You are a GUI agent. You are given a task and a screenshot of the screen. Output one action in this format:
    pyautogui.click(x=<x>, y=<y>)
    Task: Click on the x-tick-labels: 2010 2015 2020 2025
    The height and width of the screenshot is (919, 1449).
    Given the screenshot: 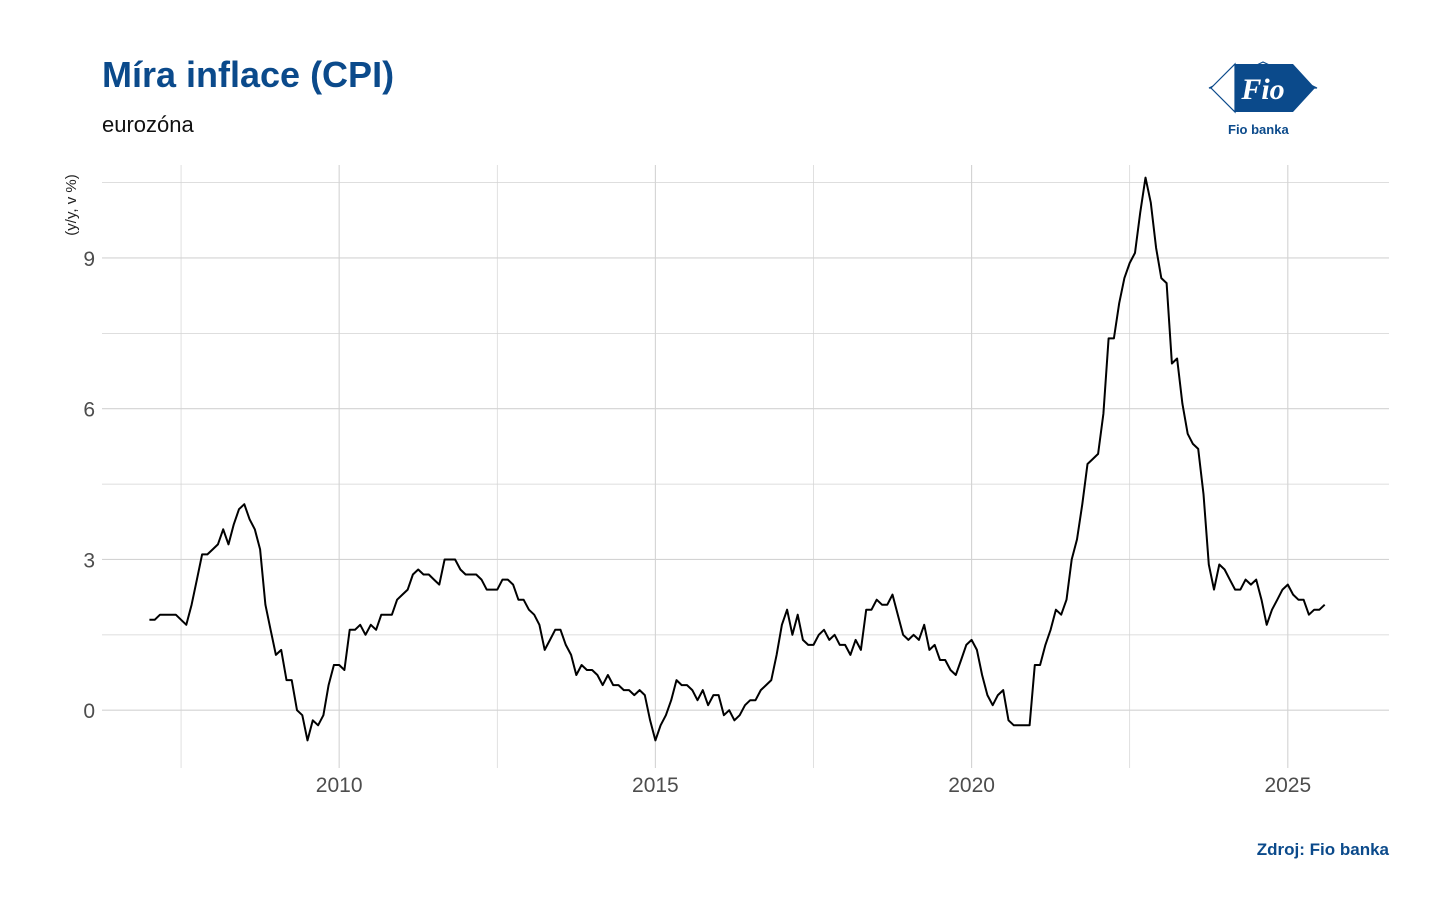 What is the action you would take?
    pyautogui.click(x=813, y=785)
    